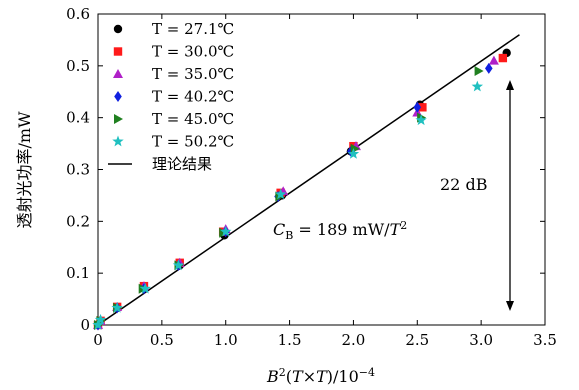 The height and width of the screenshot is (390, 579). I want to click on x-tick-label: 2.5, so click(417, 340).